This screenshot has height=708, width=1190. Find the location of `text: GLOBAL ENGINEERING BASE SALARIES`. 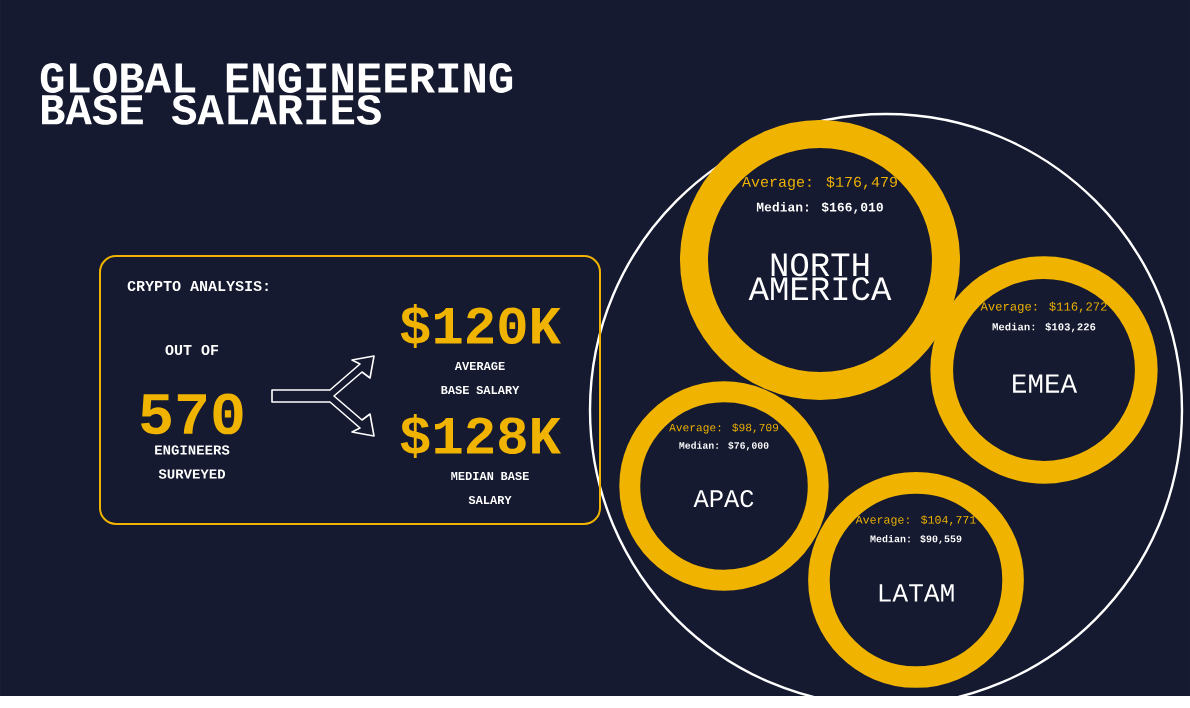

text: GLOBAL ENGINEERING BASE SALARIES is located at coordinates (276, 94).